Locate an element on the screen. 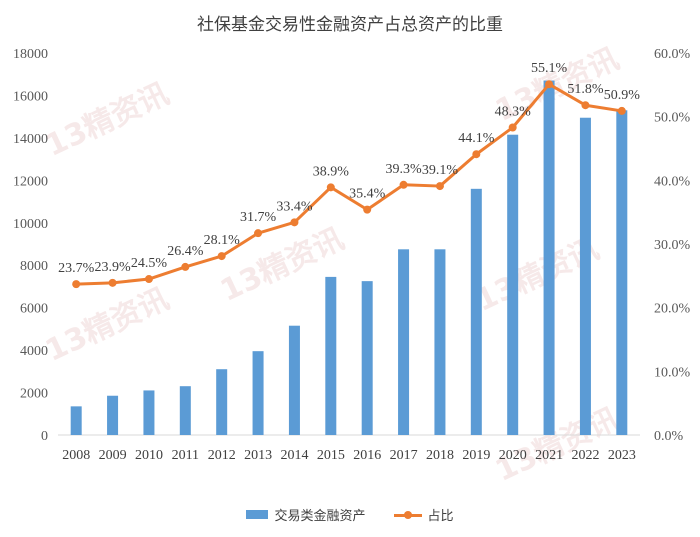 The width and height of the screenshot is (700, 537). legend-label-bars: 交易类金融资产 is located at coordinates (320, 516).